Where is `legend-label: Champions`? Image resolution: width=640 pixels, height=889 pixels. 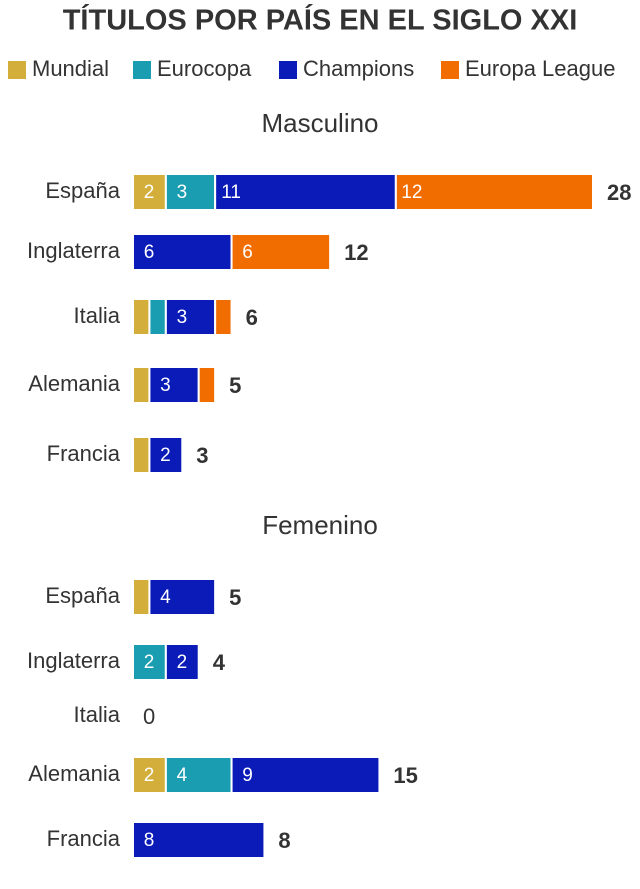 legend-label: Champions is located at coordinates (358, 68).